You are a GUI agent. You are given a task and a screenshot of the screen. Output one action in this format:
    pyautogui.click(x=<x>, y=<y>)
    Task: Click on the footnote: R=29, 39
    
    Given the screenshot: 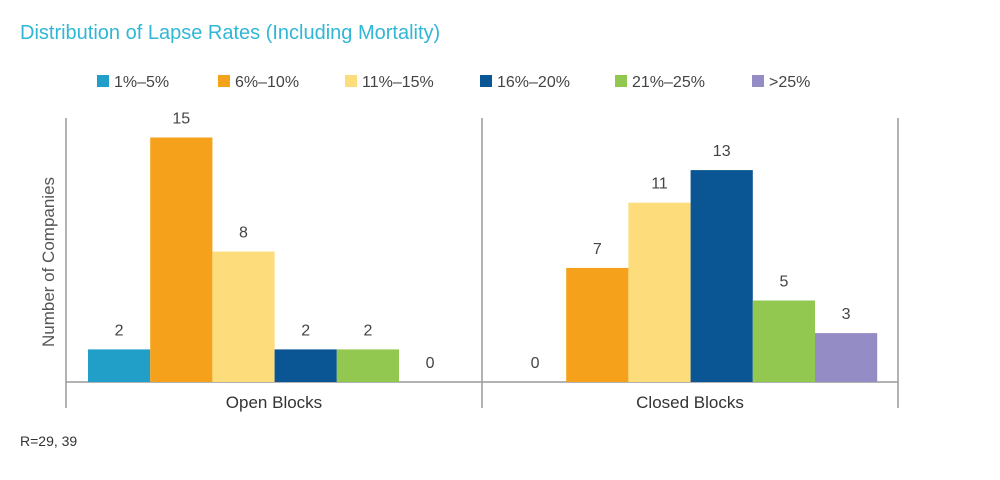 What is the action you would take?
    pyautogui.click(x=48, y=441)
    